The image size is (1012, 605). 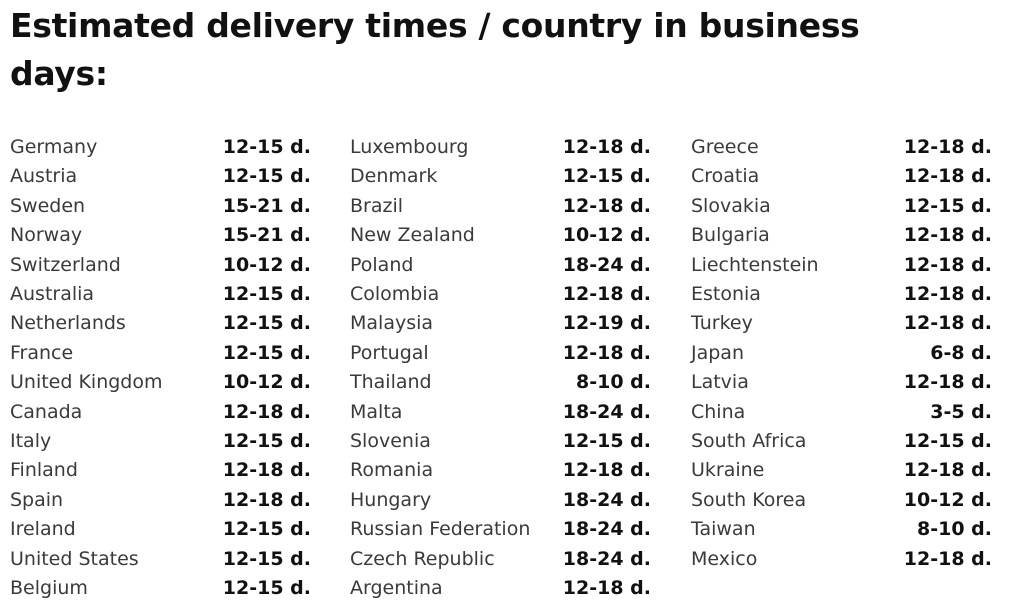 What do you see at coordinates (86, 382) in the screenshot?
I see `country-name: United Kingdom` at bounding box center [86, 382].